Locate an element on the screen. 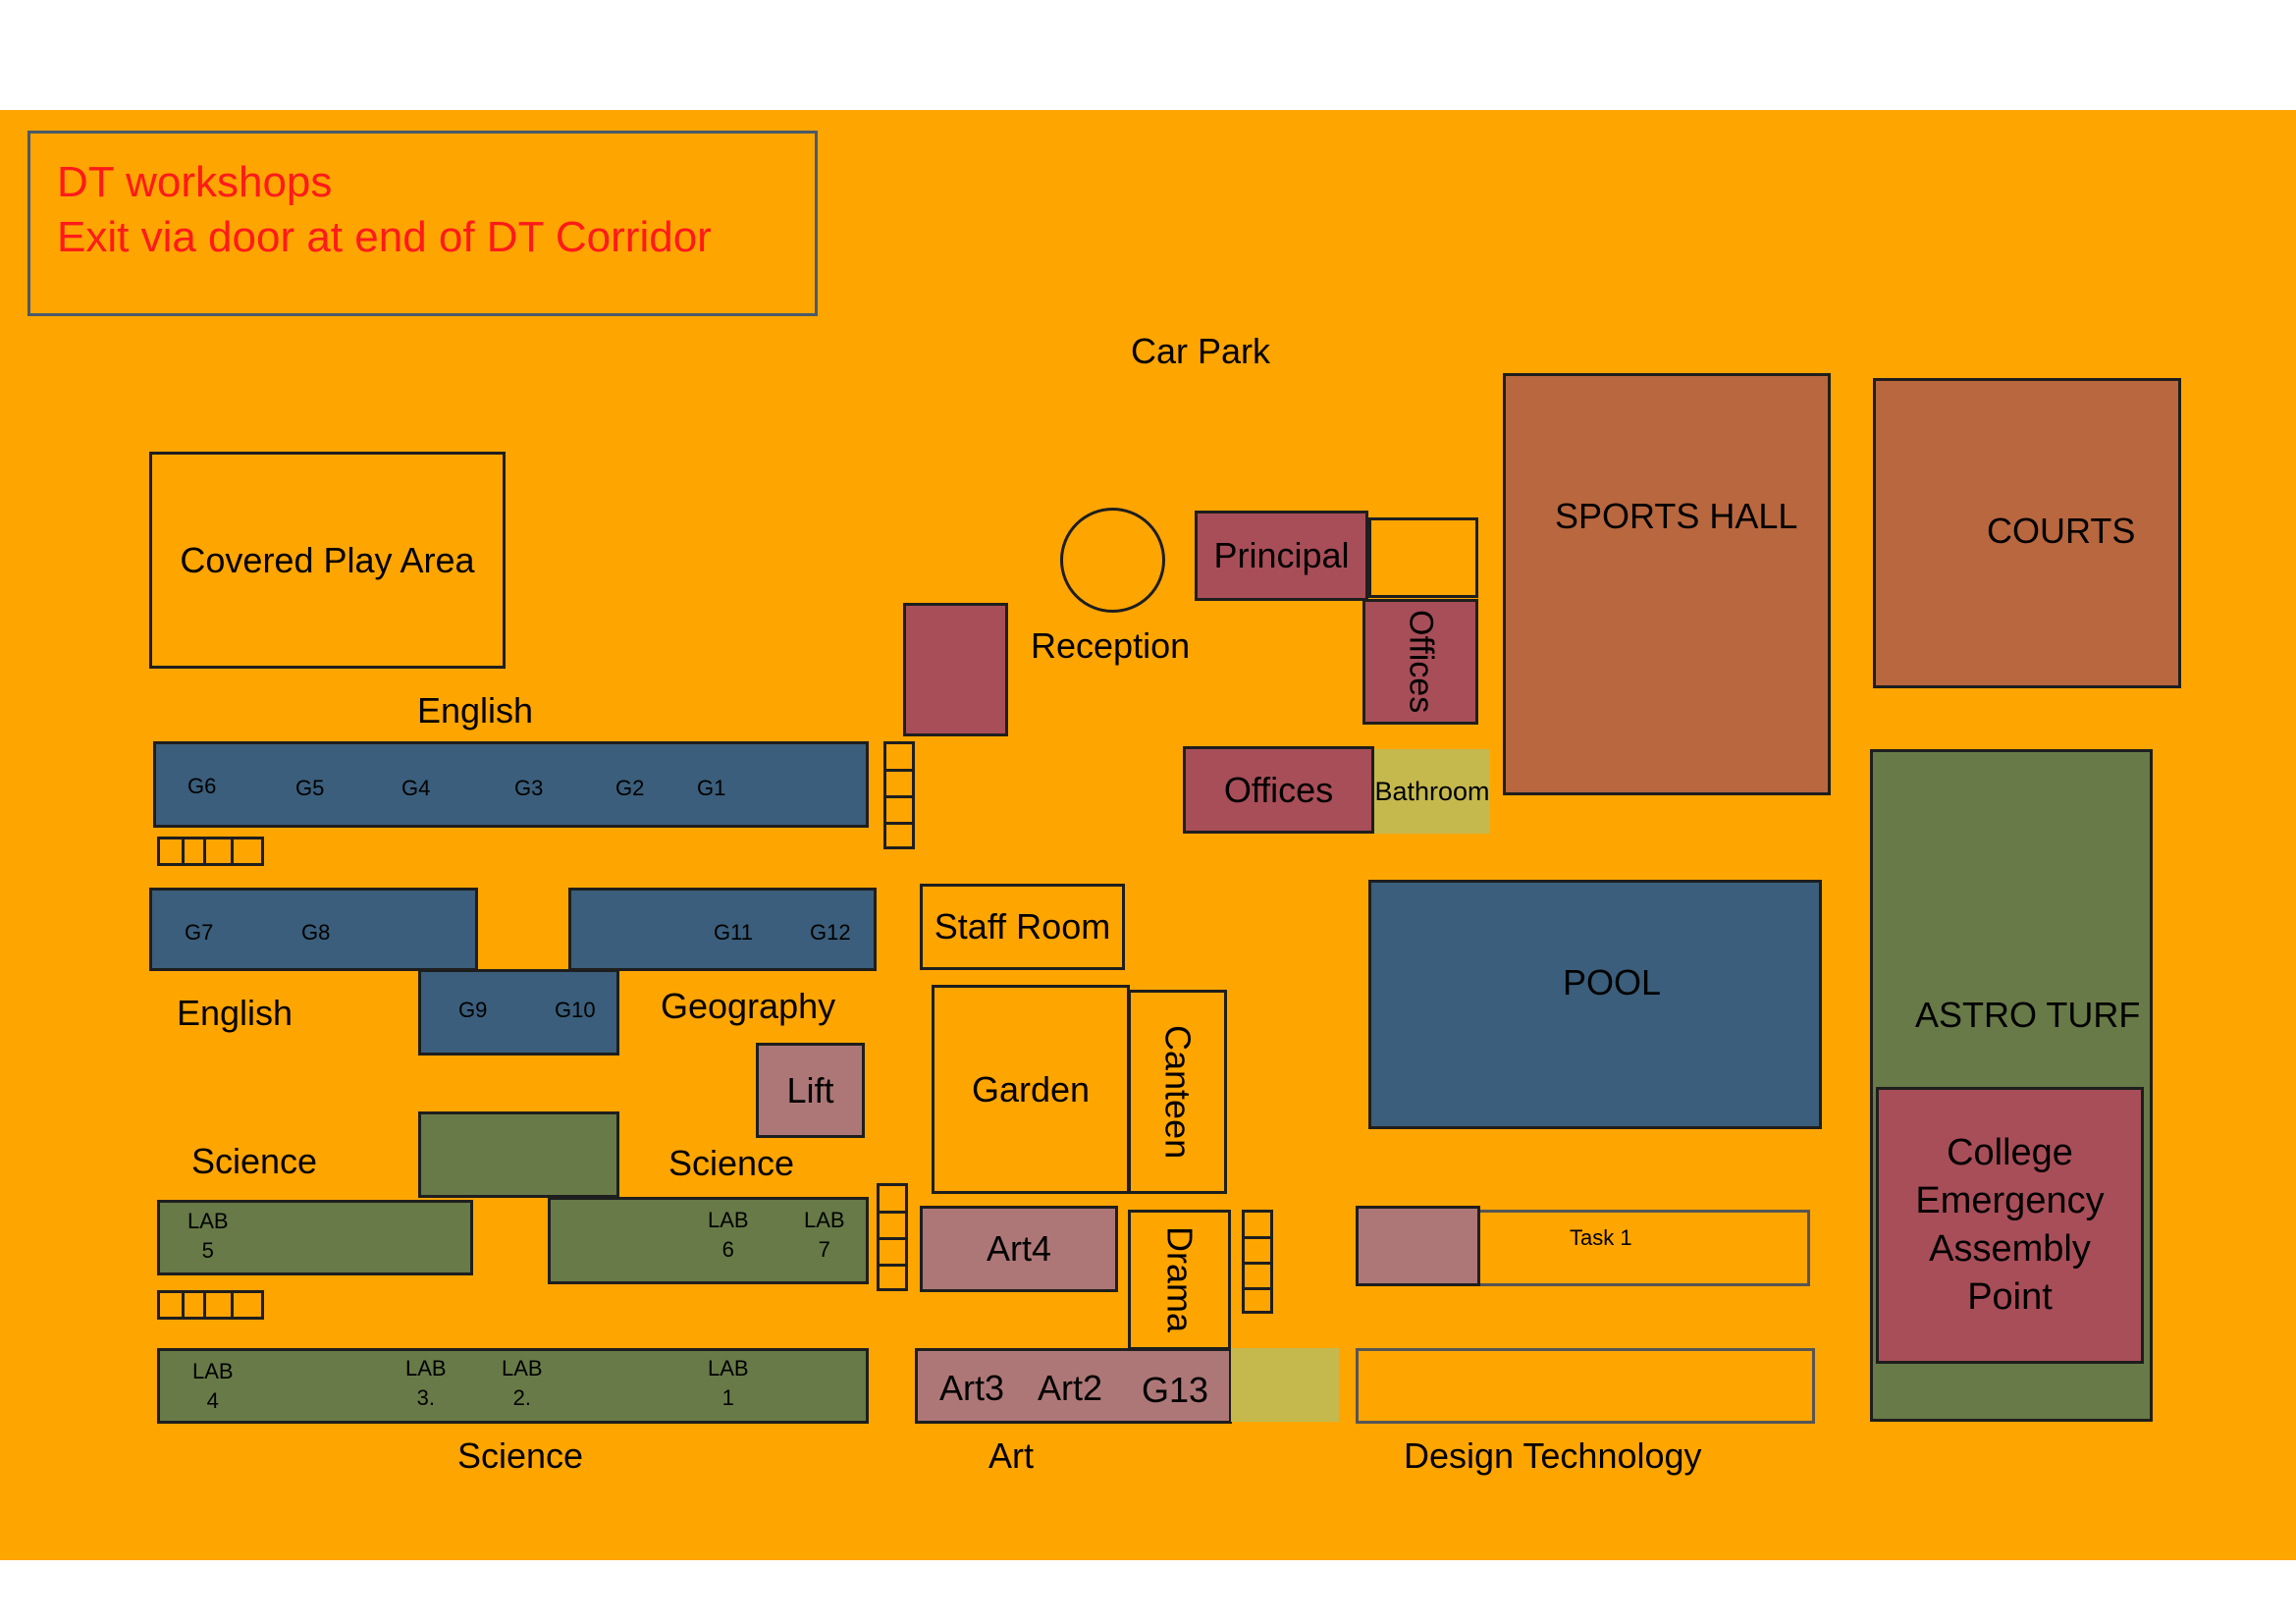 This screenshot has width=2296, height=1624. room-g8: G8 is located at coordinates (316, 932).